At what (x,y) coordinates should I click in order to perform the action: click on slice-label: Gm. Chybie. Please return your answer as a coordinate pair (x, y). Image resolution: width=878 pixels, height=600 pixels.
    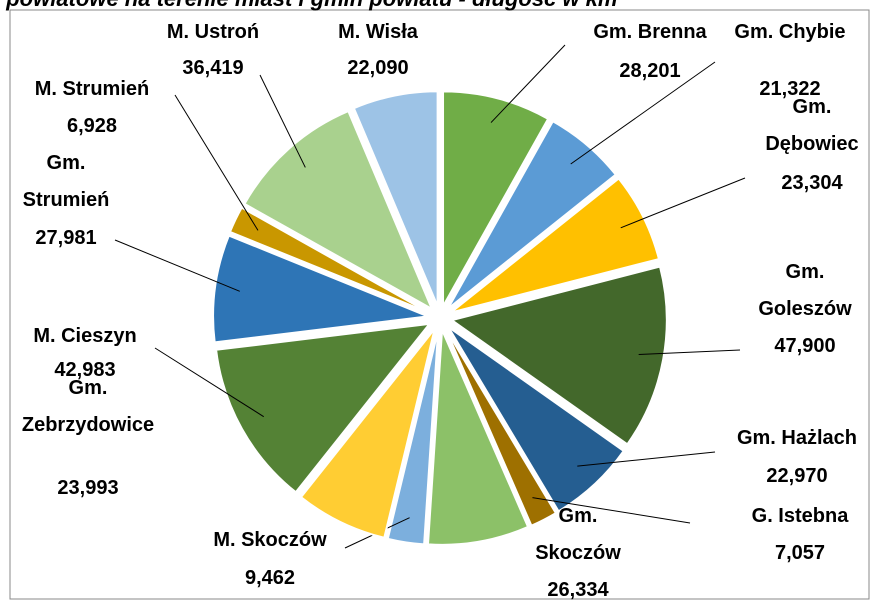
    Looking at the image, I should click on (790, 32).